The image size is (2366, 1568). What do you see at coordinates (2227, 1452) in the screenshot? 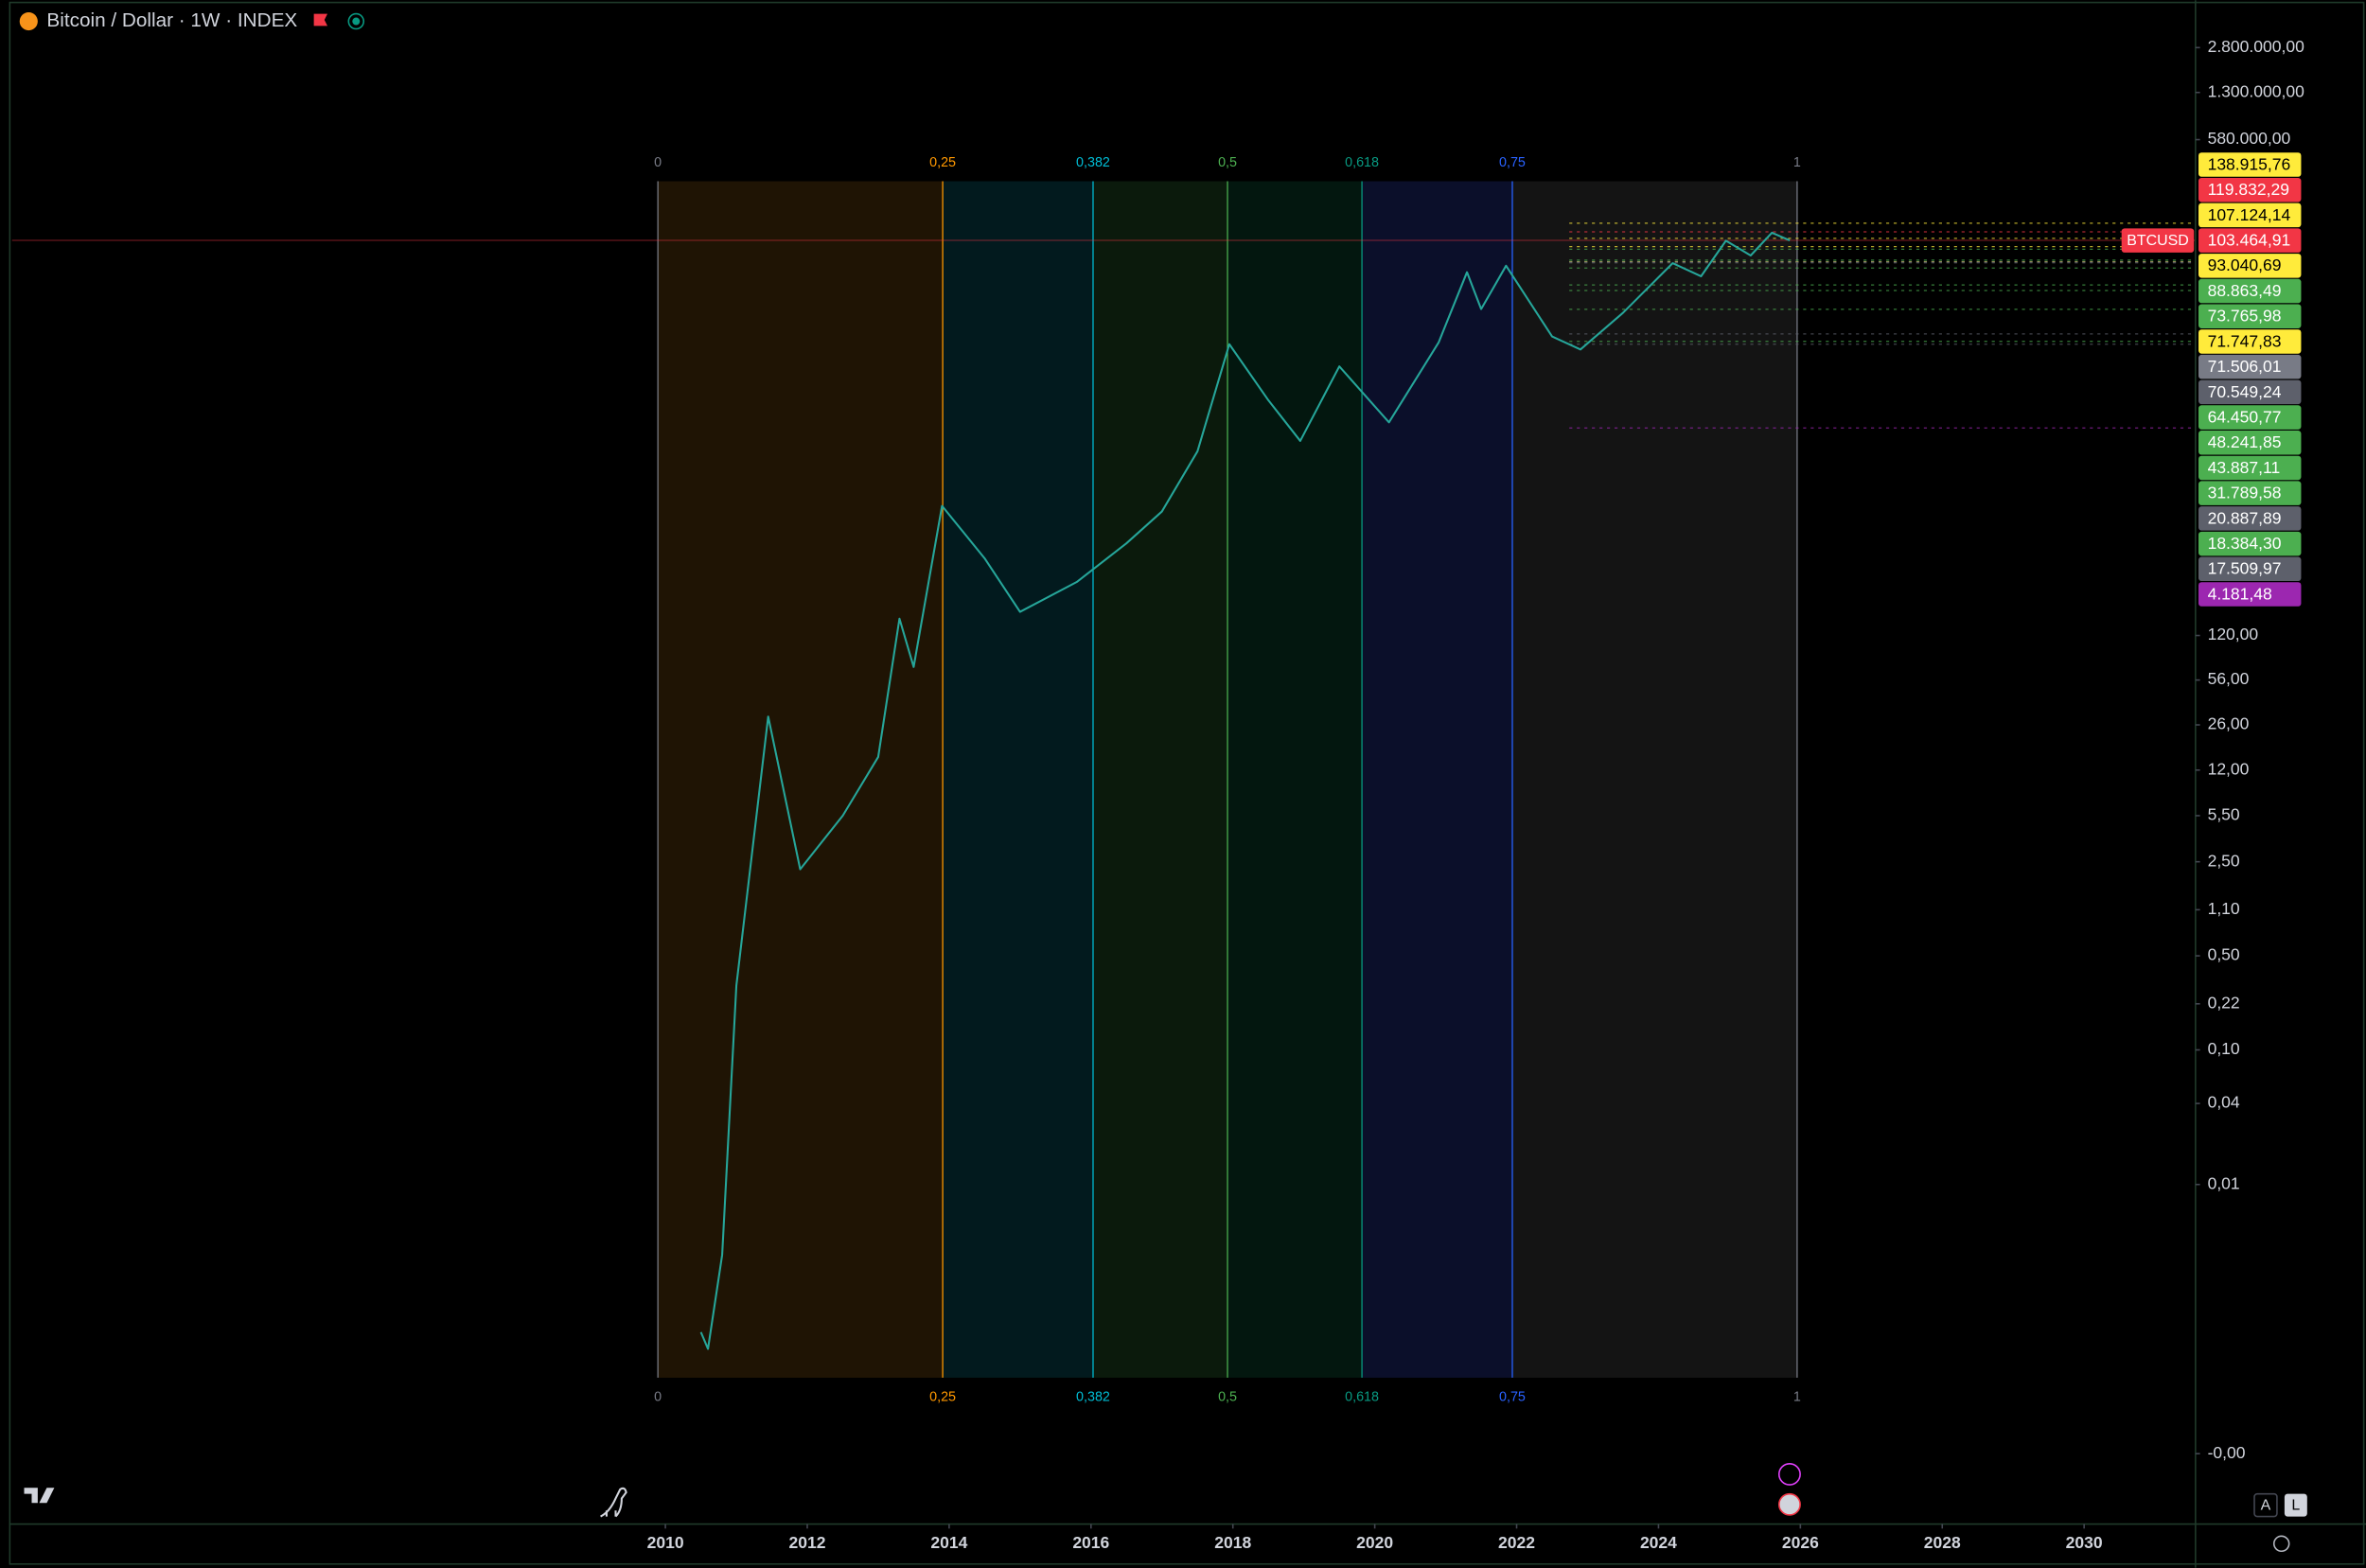
I see `y-tick-label: -0,00` at bounding box center [2227, 1452].